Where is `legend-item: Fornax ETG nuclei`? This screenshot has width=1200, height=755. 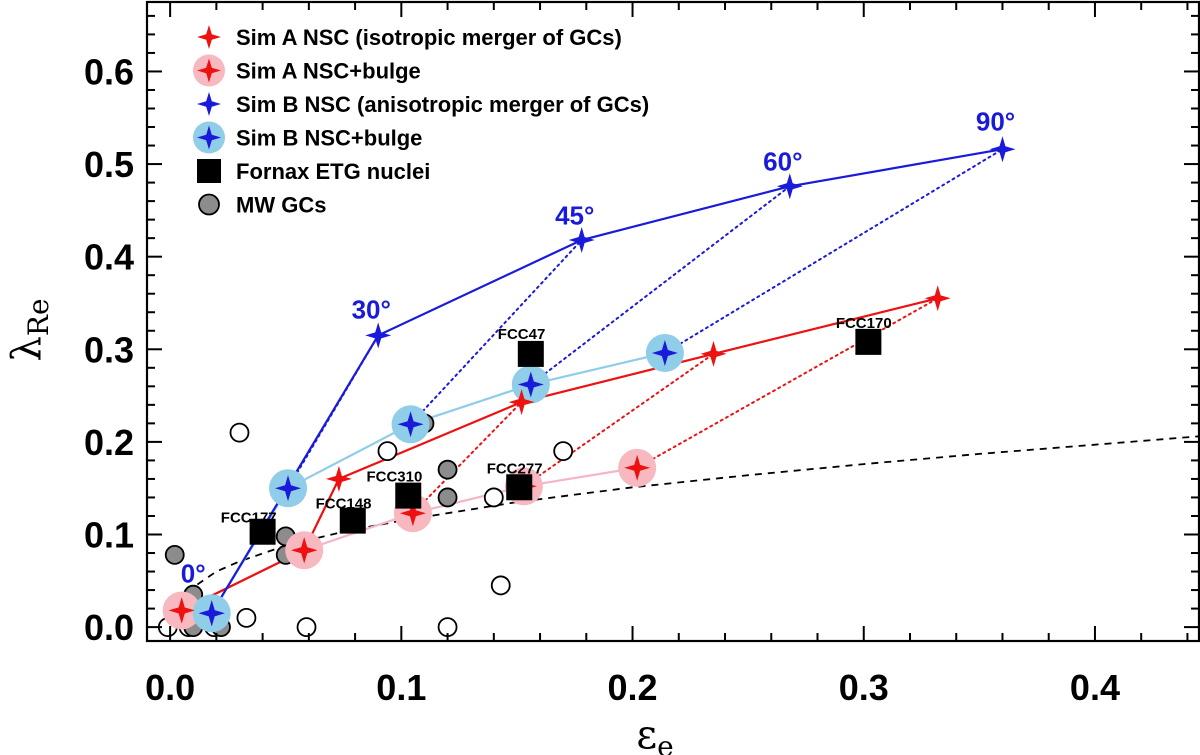
legend-item: Fornax ETG nuclei is located at coordinates (313, 171).